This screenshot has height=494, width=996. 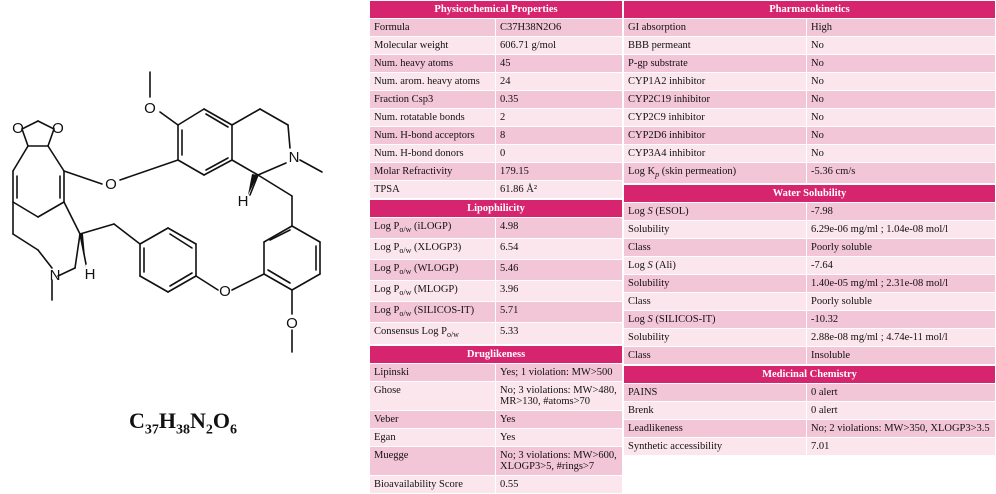 I want to click on row-label: TPSA, so click(x=432, y=189).